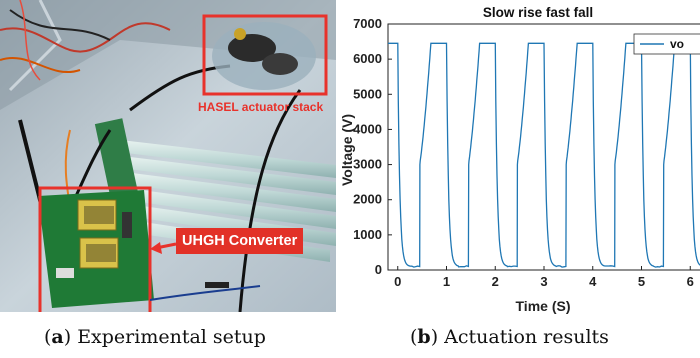  I want to click on x-tick-label: 1, so click(446, 281).